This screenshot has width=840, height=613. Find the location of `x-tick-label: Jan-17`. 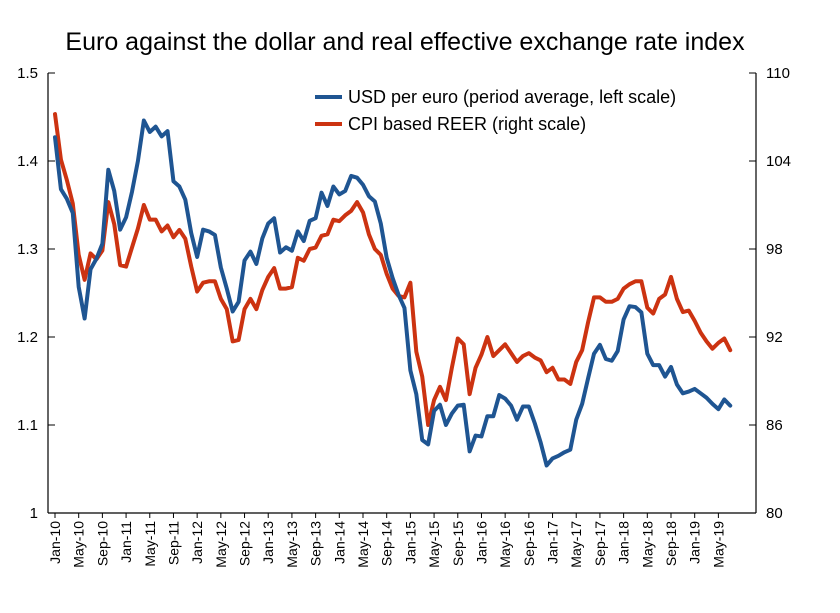

x-tick-label: Jan-17 is located at coordinates (553, 542).